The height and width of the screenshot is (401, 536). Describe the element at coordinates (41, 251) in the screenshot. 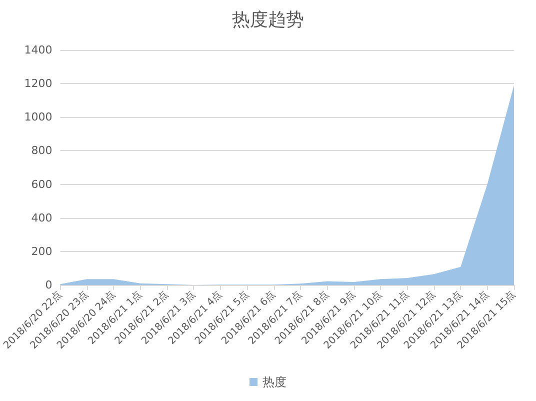

I see `y-tick-label: 200` at that location.